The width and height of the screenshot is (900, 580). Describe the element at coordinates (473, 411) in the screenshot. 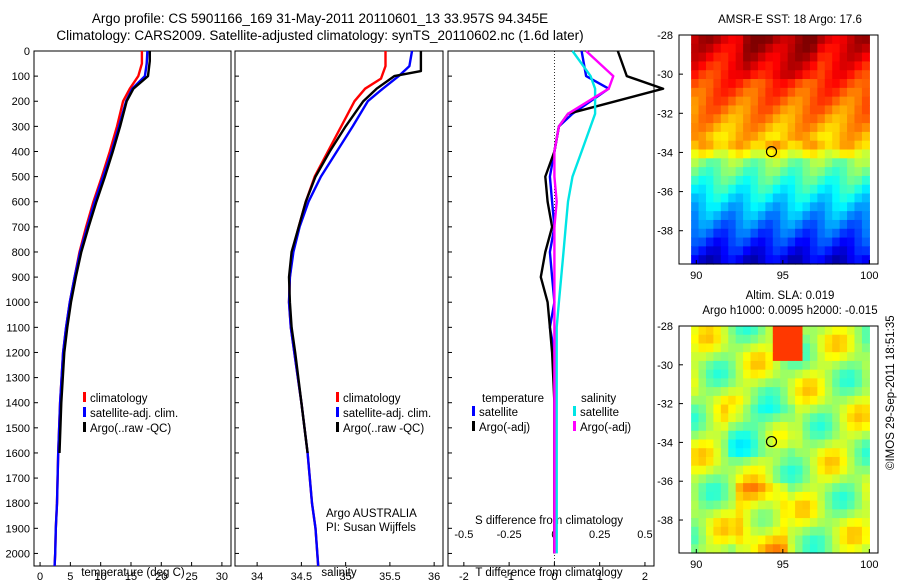

I see `diff-legend-temp-sat-swatch` at that location.